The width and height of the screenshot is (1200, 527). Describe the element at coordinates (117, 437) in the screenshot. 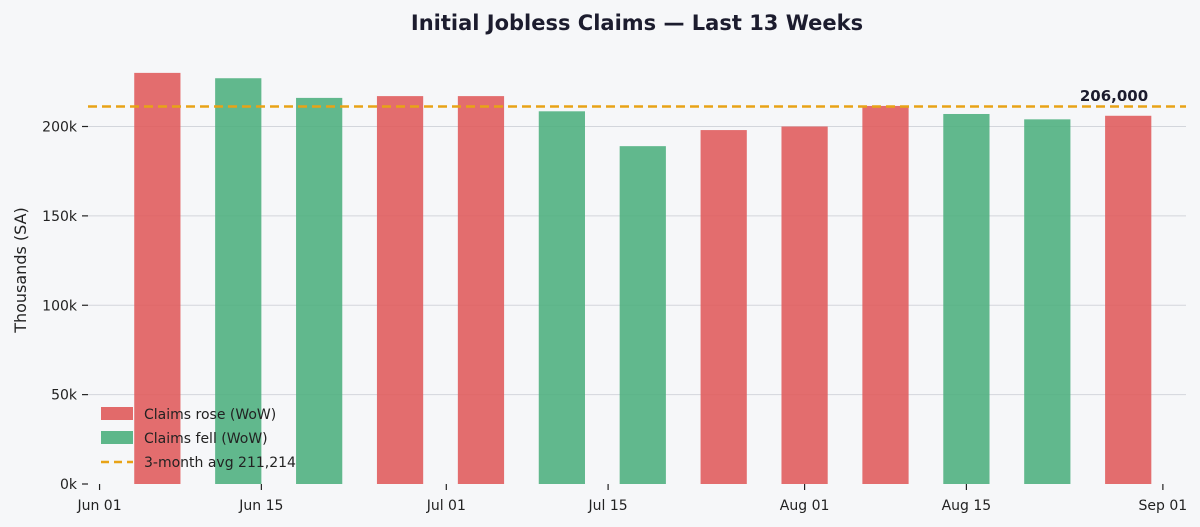

I see `legend-swatch-fell` at that location.